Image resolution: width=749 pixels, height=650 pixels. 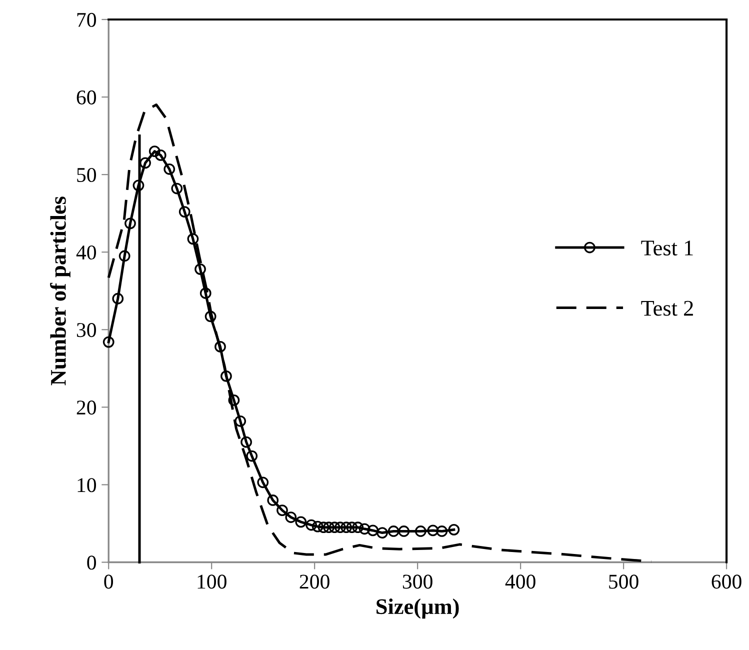 I want to click on x-tick-label: 100, so click(x=212, y=581).